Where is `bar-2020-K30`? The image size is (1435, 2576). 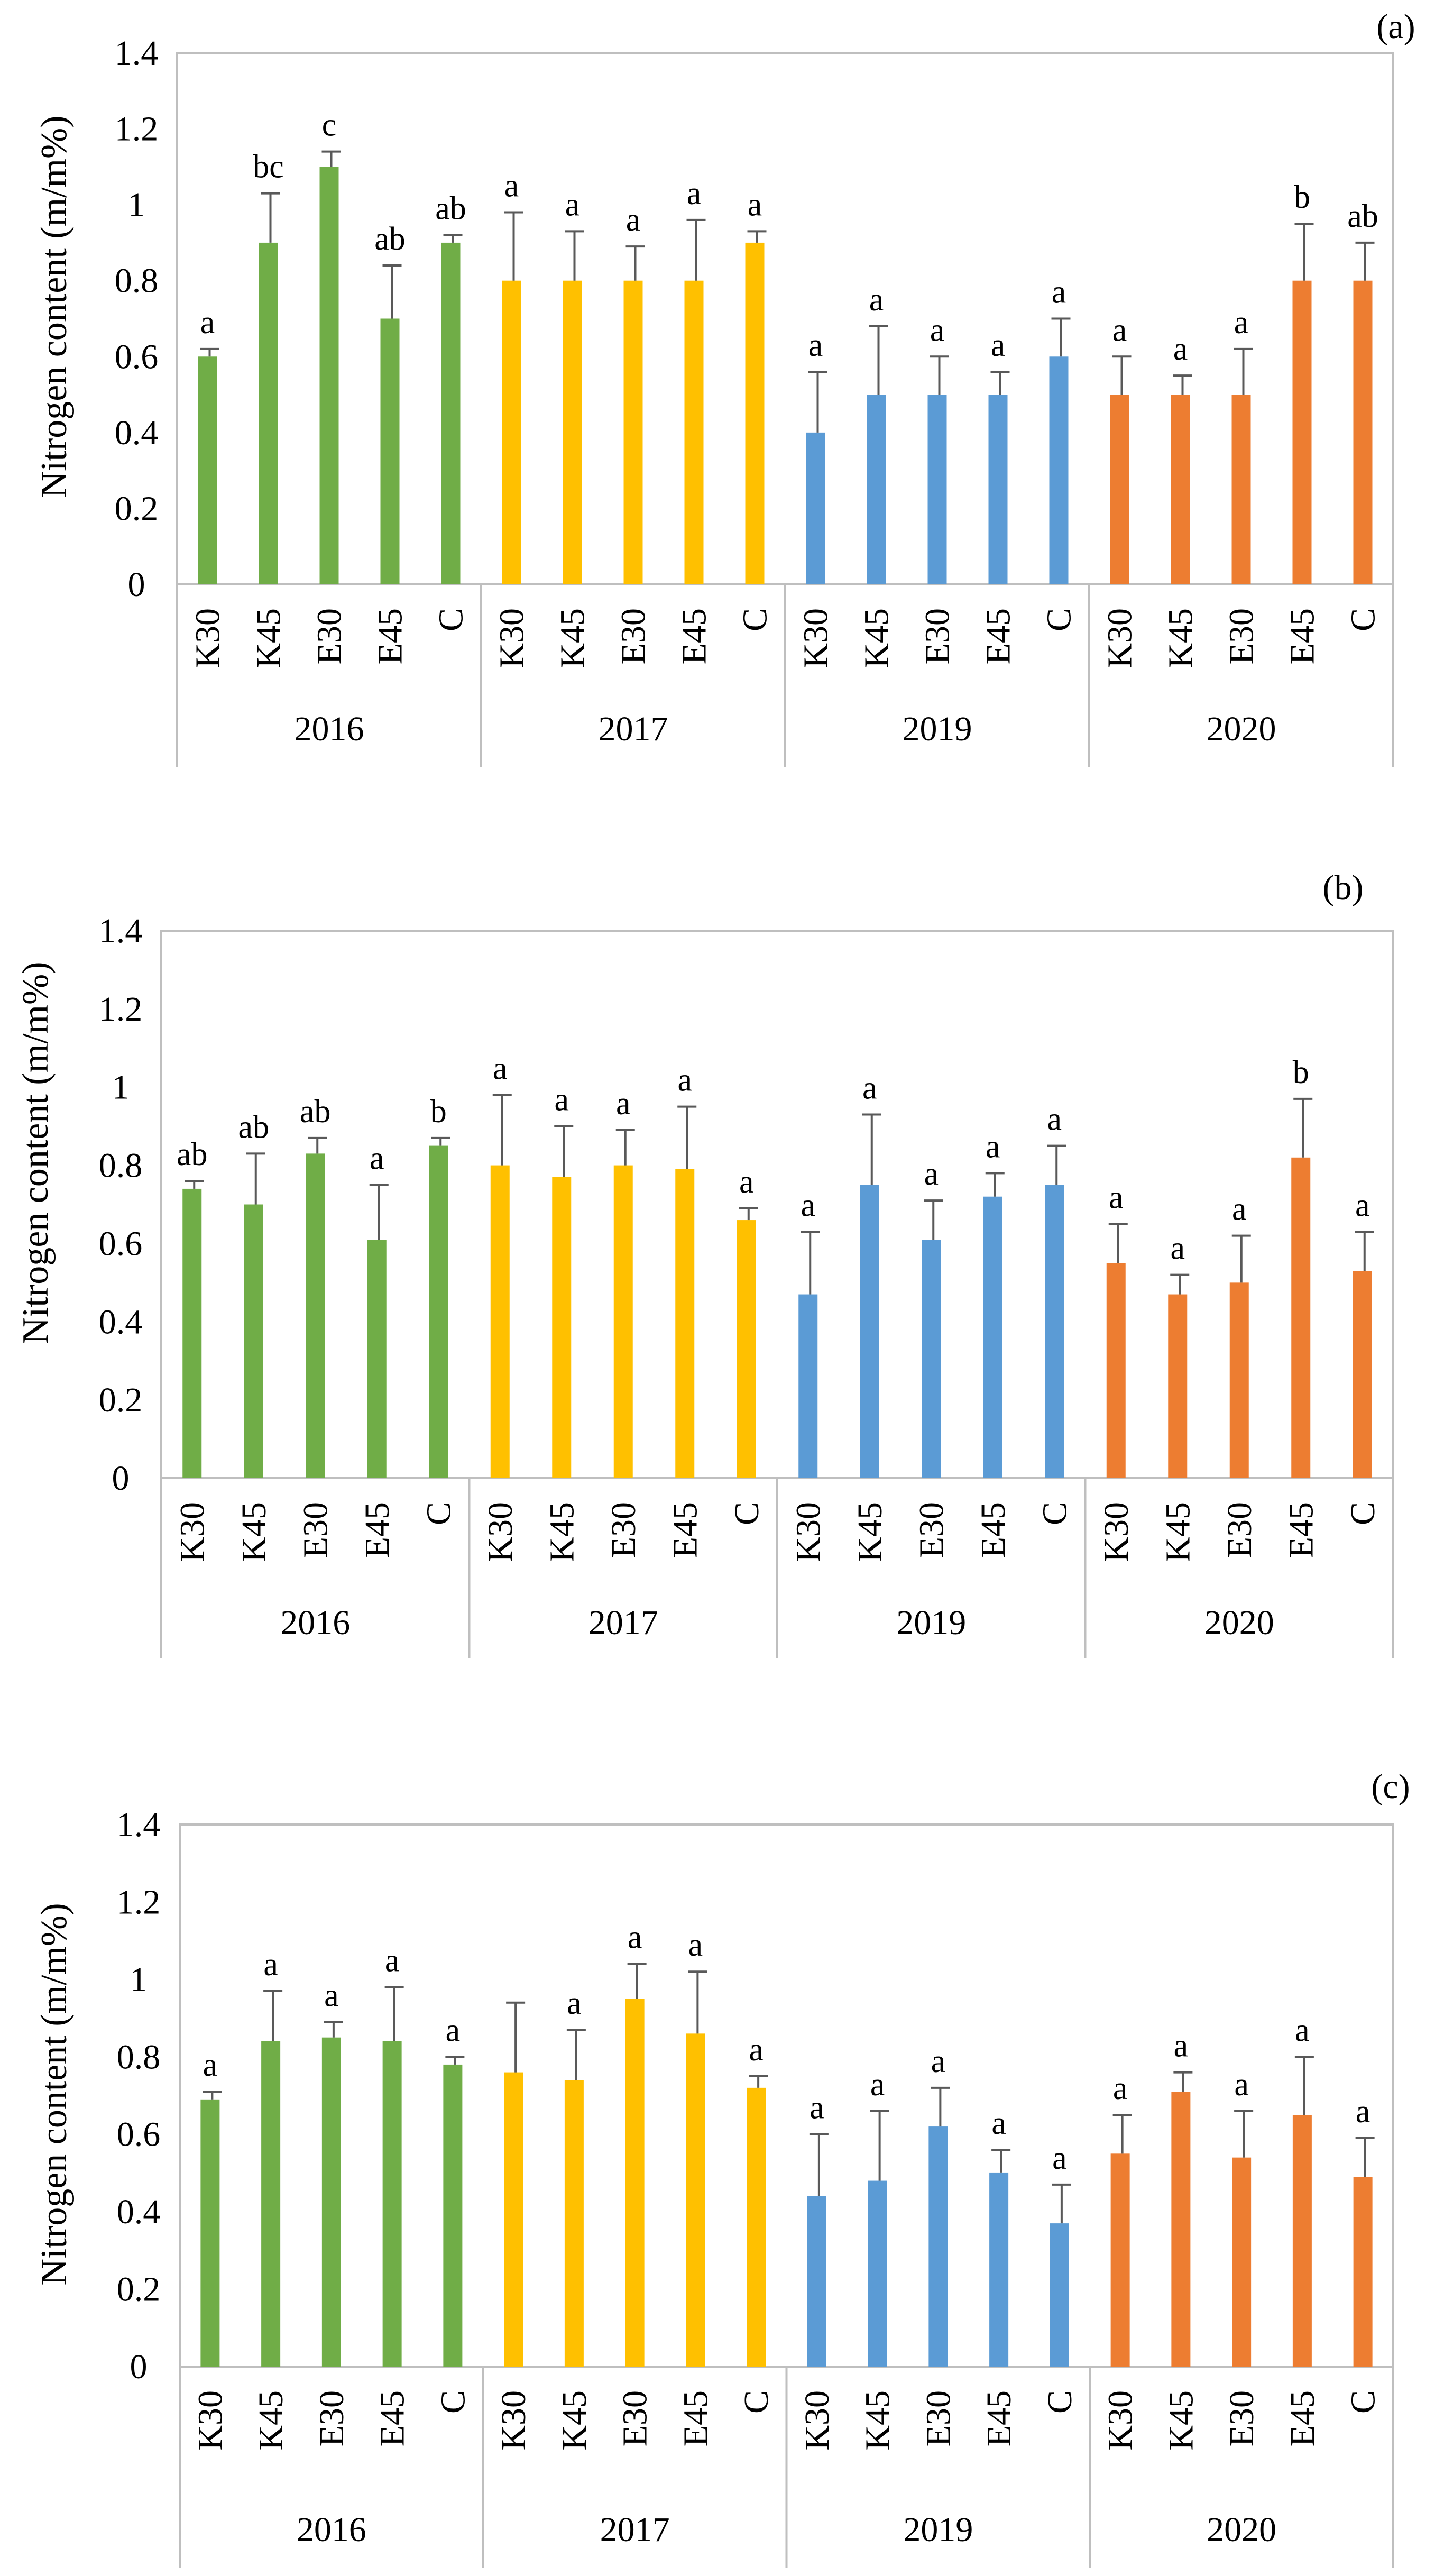
bar-2020-K30 is located at coordinates (1116, 1370).